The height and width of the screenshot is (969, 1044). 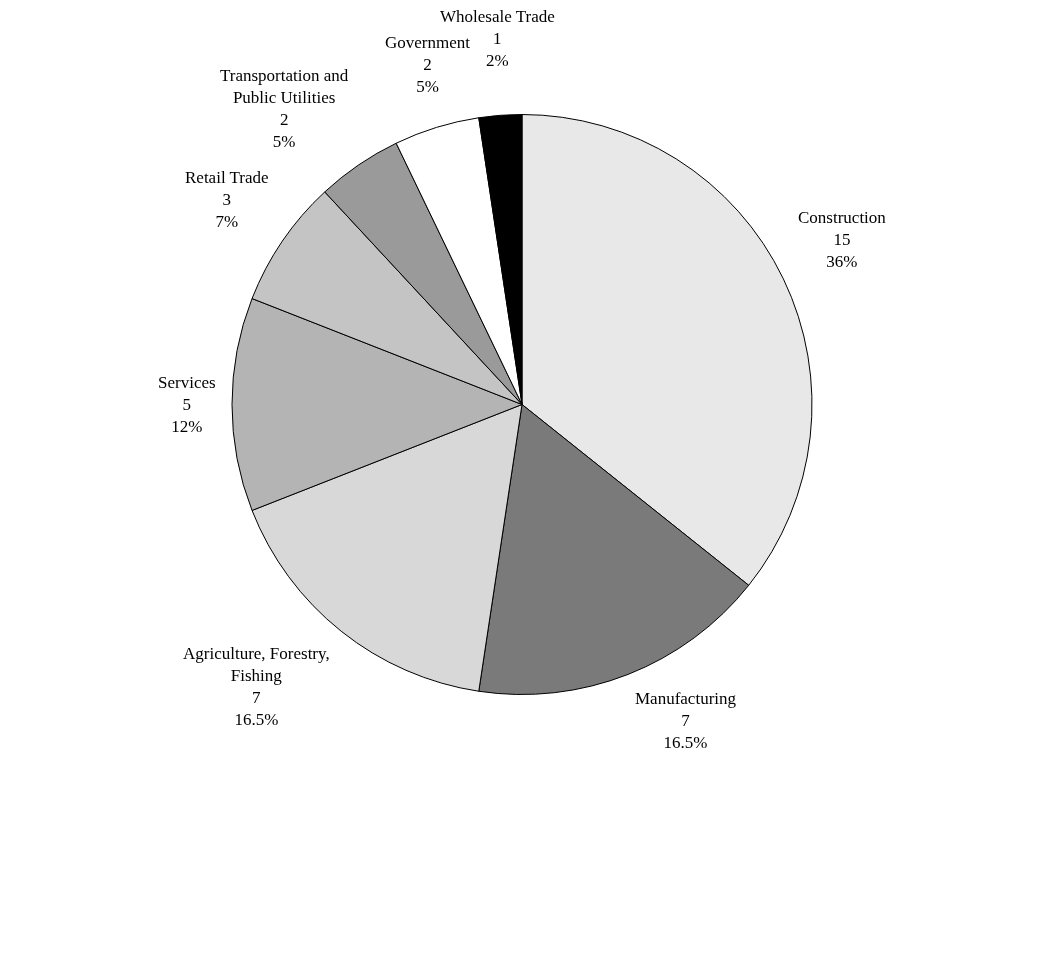 What do you see at coordinates (187, 382) in the screenshot?
I see `slice-label: Services` at bounding box center [187, 382].